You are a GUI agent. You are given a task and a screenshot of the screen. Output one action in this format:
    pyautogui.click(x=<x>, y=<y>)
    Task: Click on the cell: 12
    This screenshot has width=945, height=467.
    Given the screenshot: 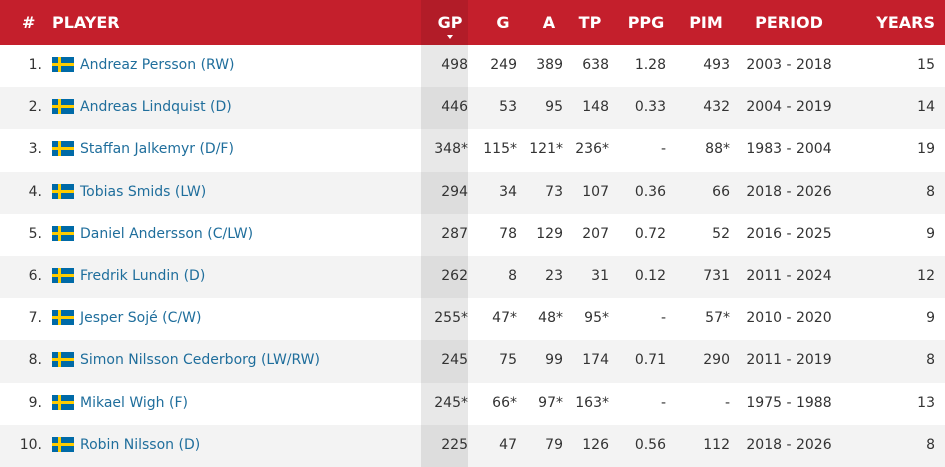 What is the action you would take?
    pyautogui.click(x=926, y=276)
    